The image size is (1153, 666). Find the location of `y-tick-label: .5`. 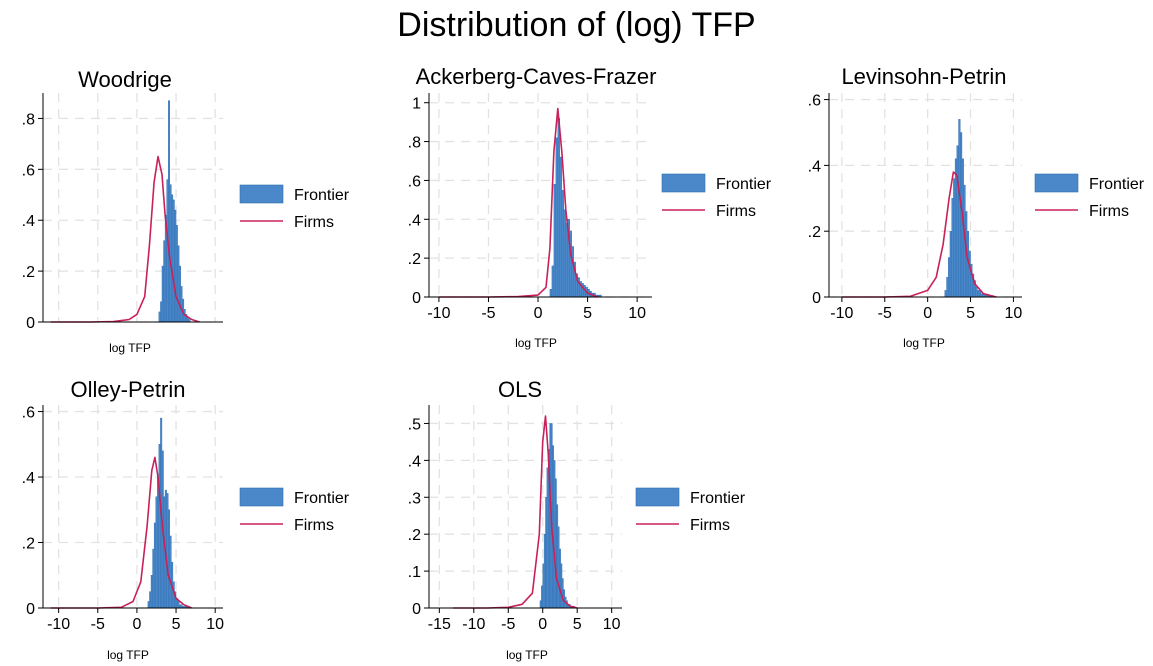

y-tick-label: .5 is located at coordinates (414, 424).